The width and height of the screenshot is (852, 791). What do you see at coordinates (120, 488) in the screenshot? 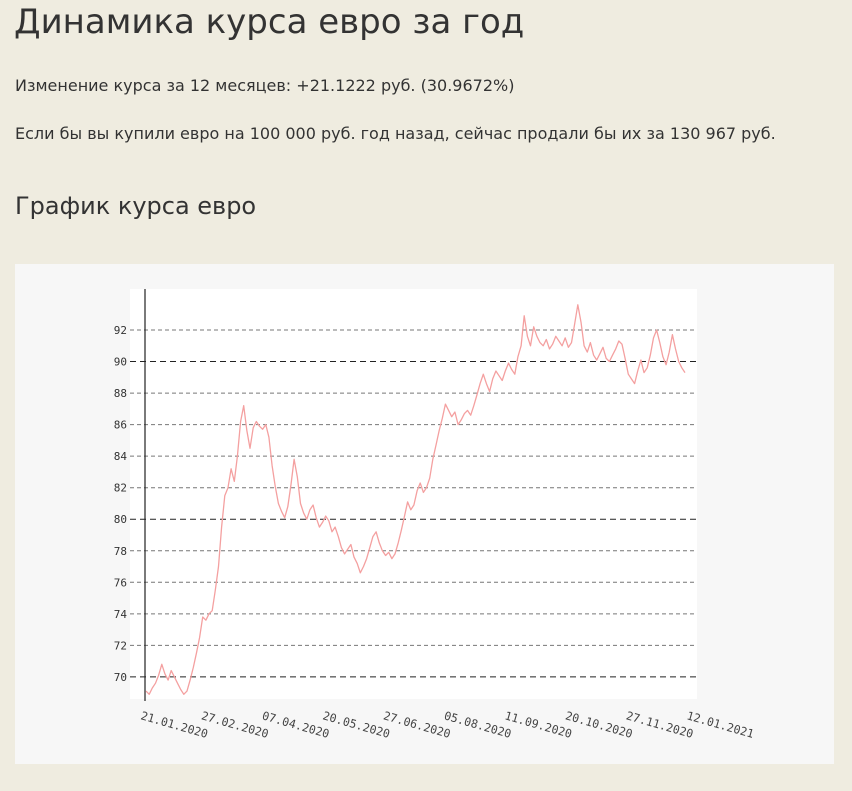
I see `y-tick-label: 82` at bounding box center [120, 488].